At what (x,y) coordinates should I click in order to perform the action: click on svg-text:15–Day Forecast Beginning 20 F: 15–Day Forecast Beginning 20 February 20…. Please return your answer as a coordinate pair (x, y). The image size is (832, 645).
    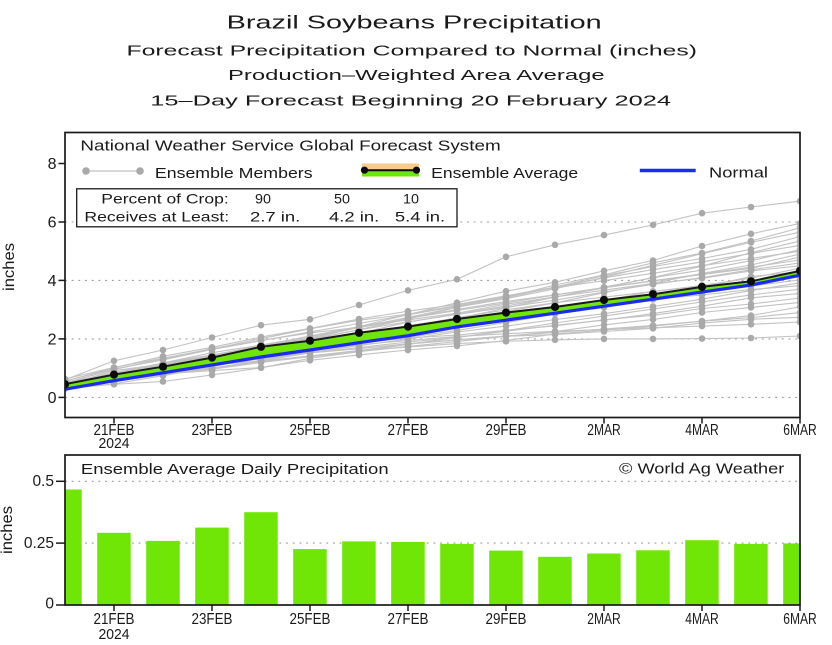
    Looking at the image, I should click on (410, 101).